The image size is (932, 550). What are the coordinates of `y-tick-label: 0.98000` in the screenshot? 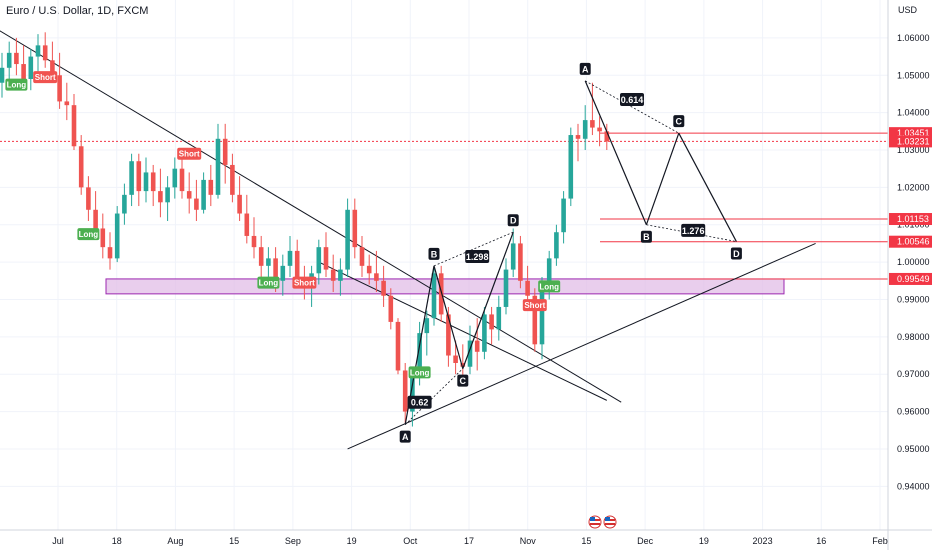 It's located at (913, 337).